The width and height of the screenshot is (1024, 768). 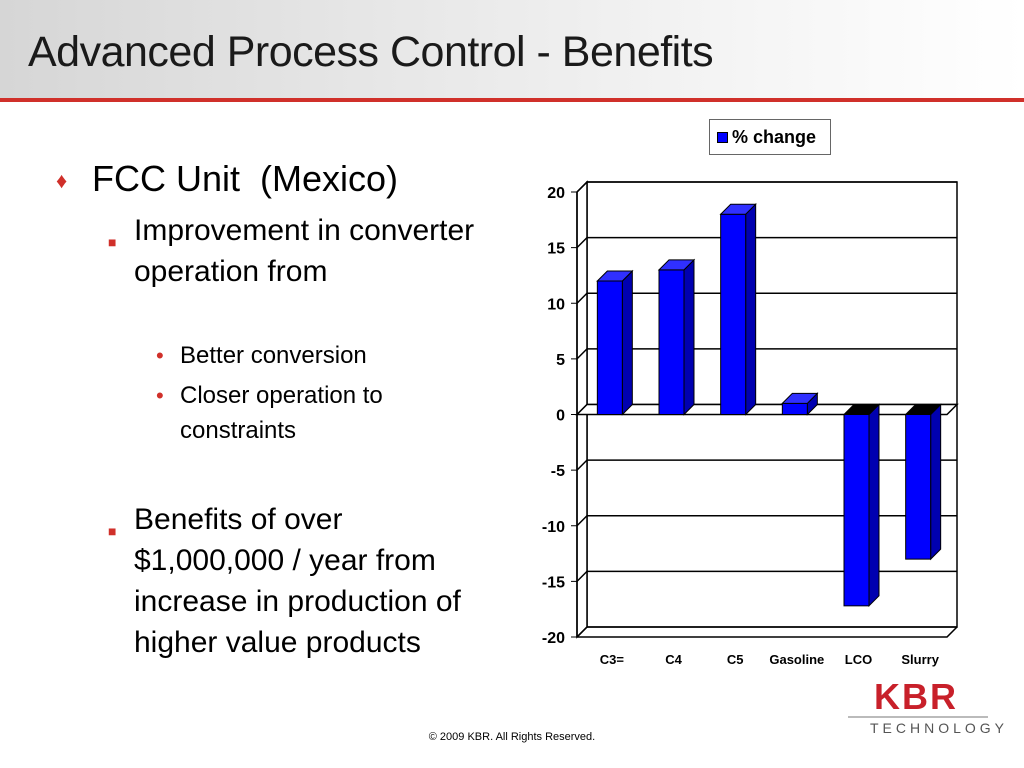 What do you see at coordinates (858, 659) in the screenshot?
I see `x-tick-label: LCO` at bounding box center [858, 659].